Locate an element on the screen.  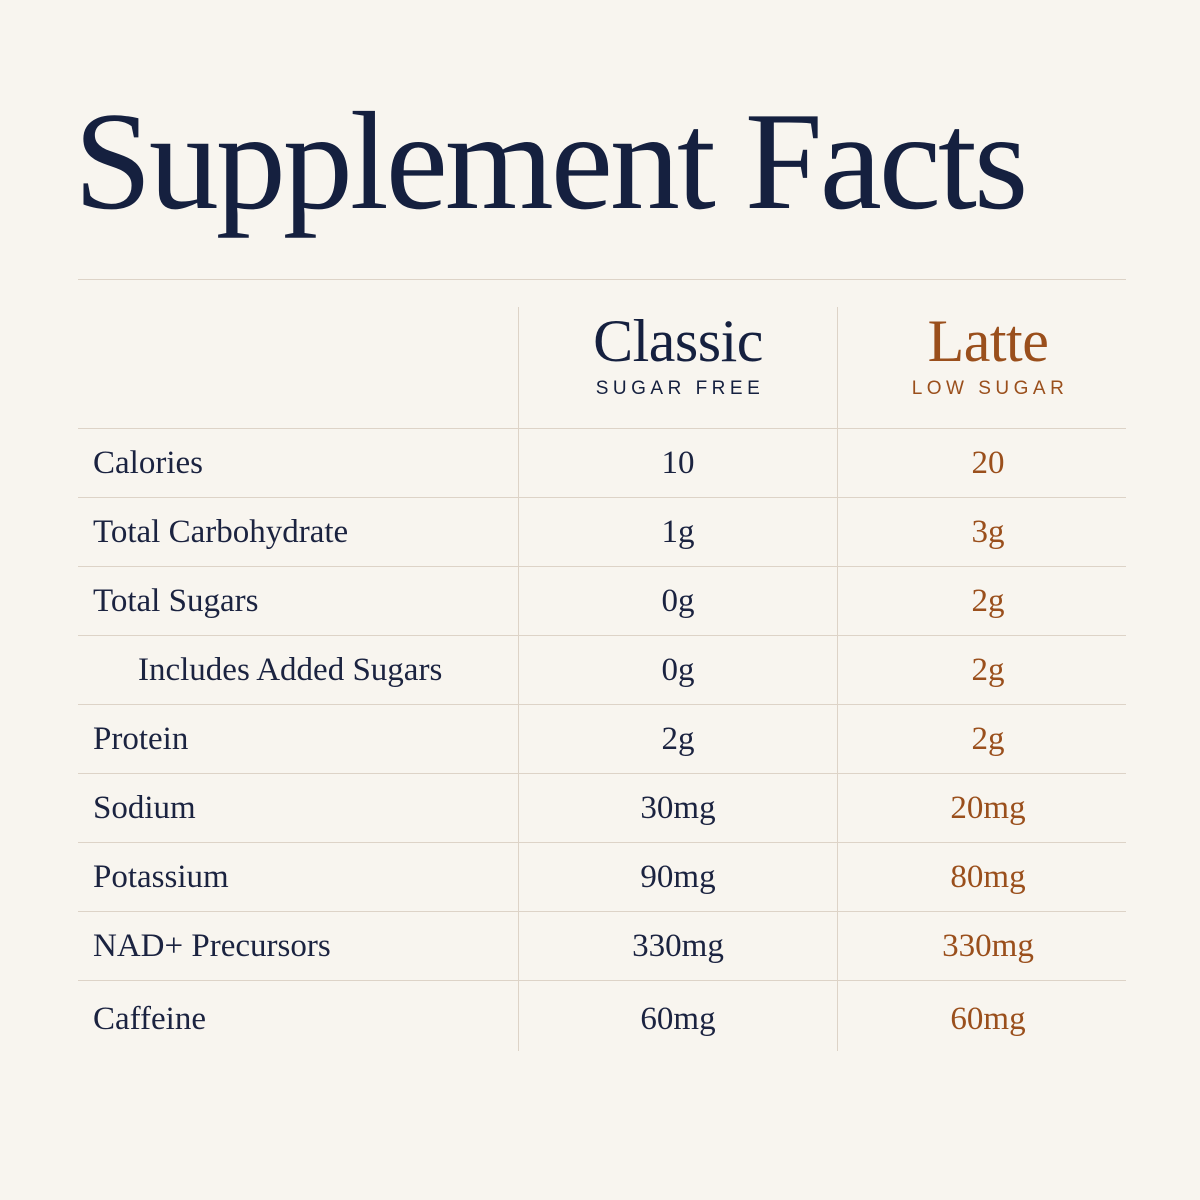
column-subtitle-latte: LOW SUGAR is located at coordinates (990, 388).